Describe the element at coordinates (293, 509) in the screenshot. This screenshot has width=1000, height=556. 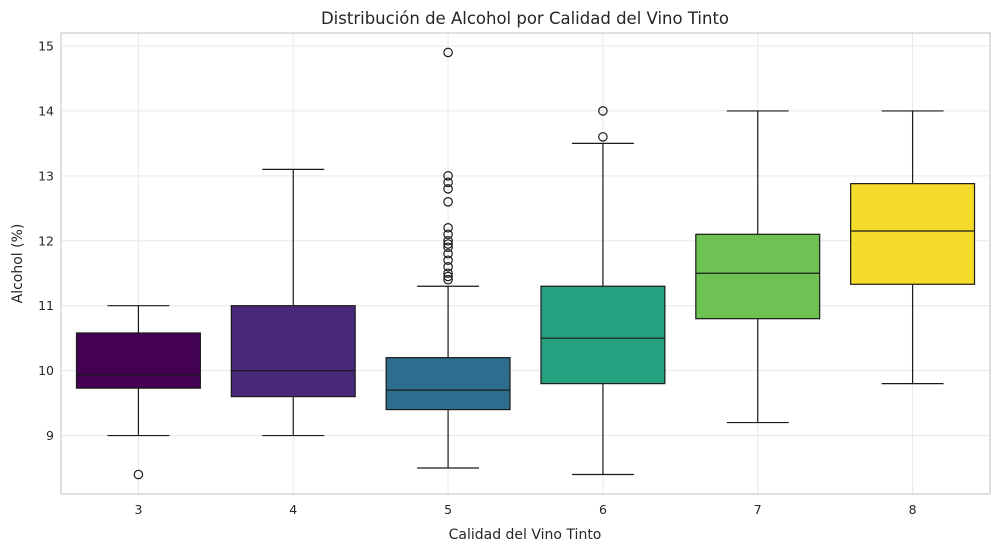
I see `x-tick-label: 4` at that location.